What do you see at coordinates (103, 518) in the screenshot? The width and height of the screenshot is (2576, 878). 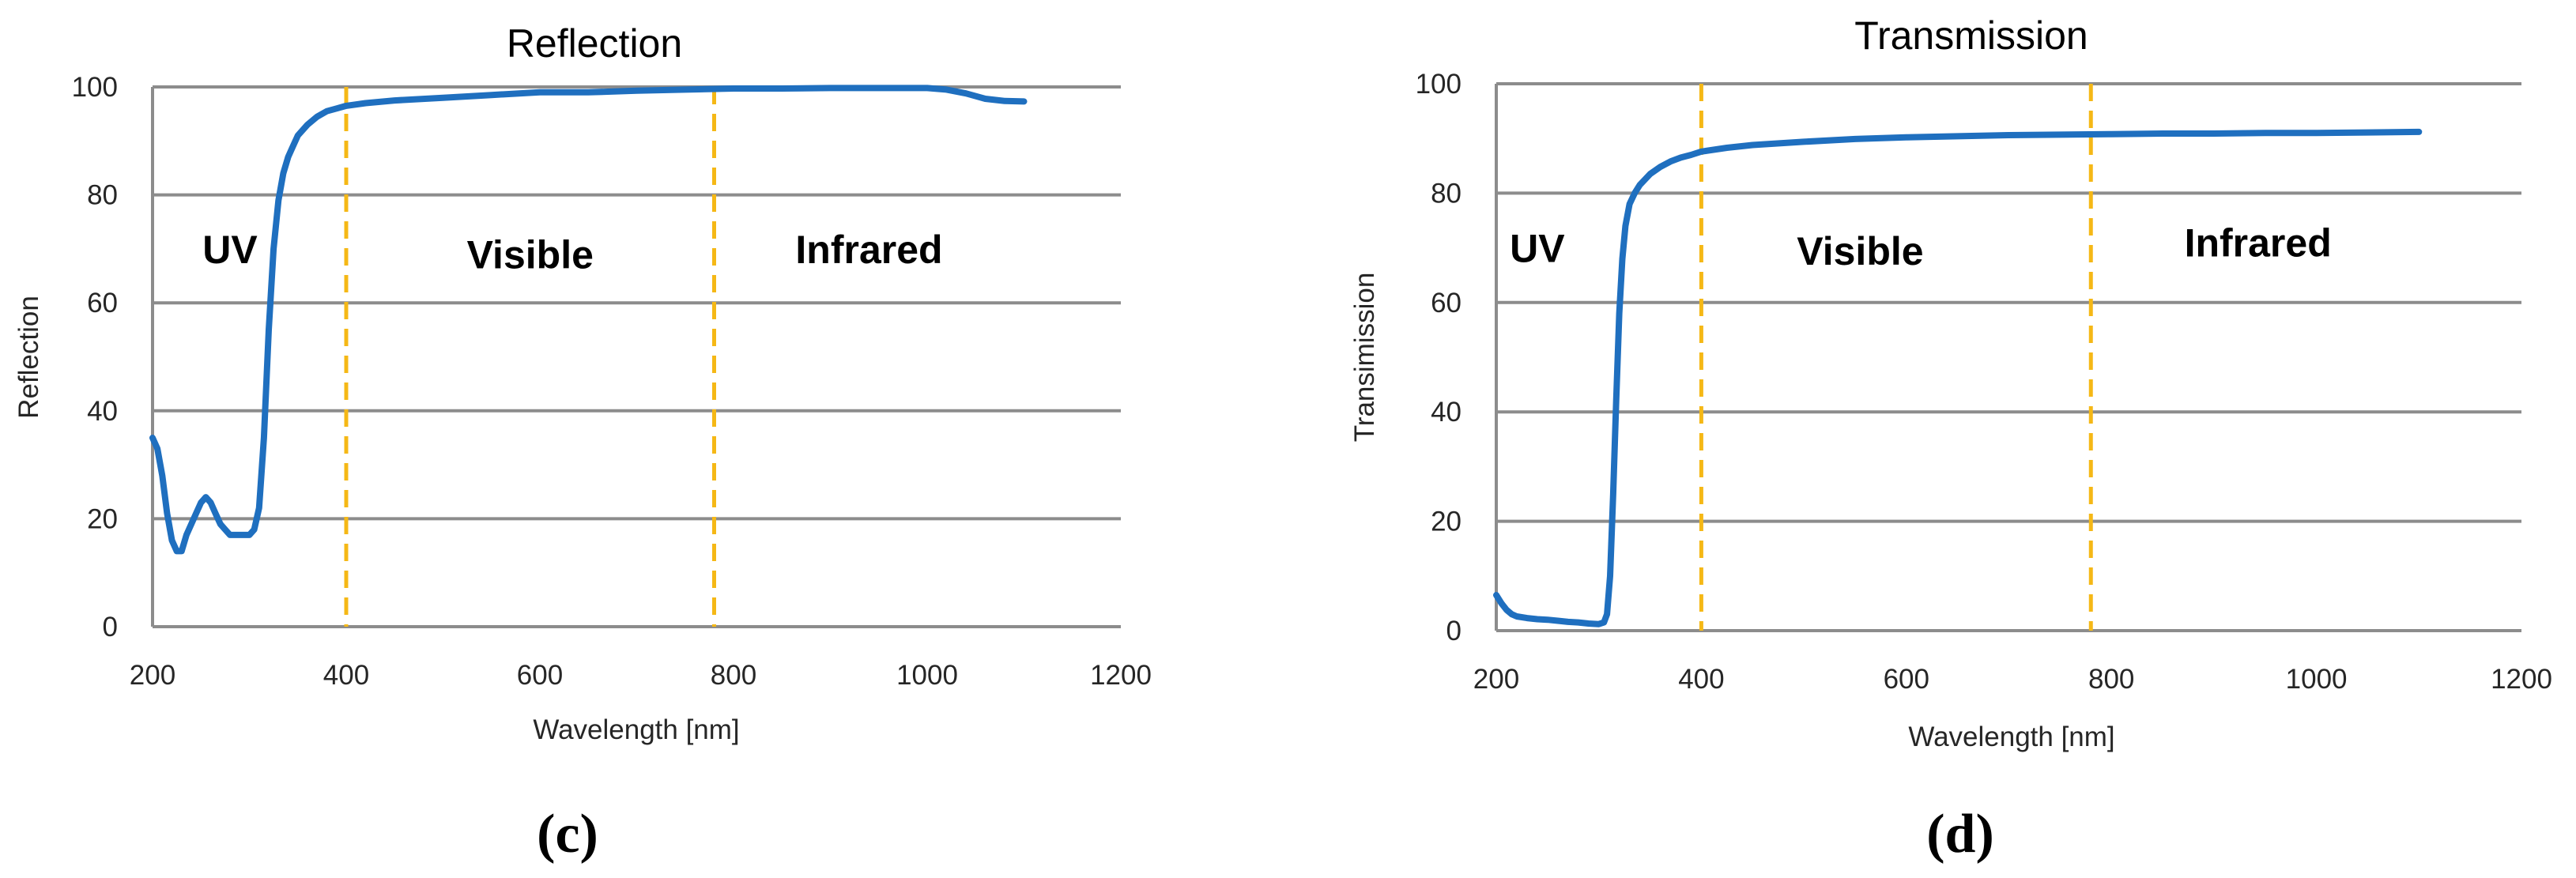 I see `reflection-y-tick-label: 20` at bounding box center [103, 518].